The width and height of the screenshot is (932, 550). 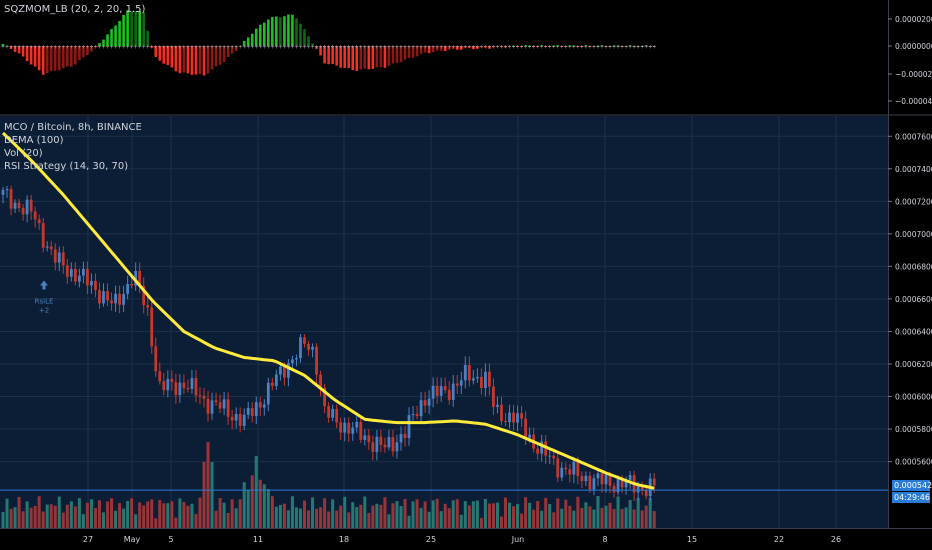 What do you see at coordinates (34, 140) in the screenshot?
I see `dema-legend-label: DEMA (100)` at bounding box center [34, 140].